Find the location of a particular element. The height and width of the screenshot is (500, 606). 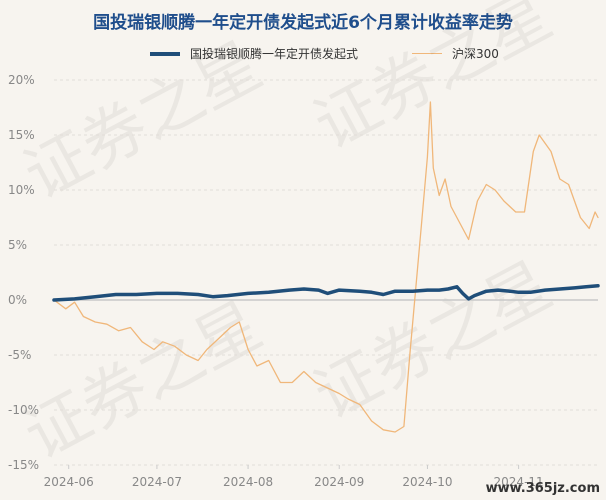

x-tick-label: 2024-10 is located at coordinates (427, 482).